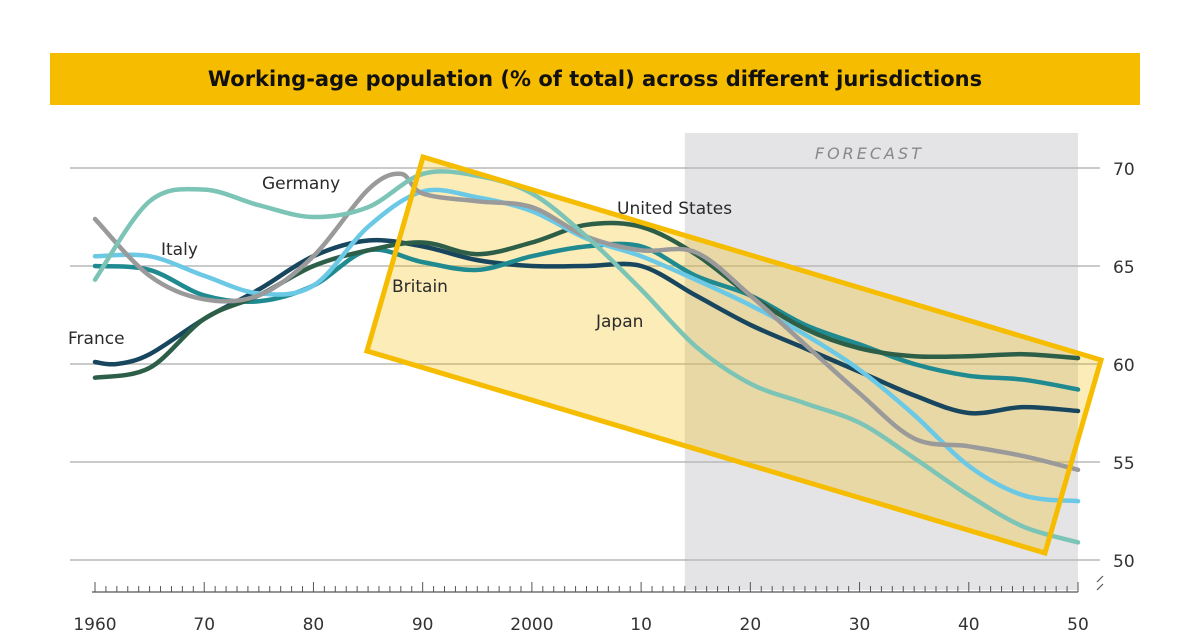 This screenshot has height=638, width=1179. What do you see at coordinates (1100, 583) in the screenshot?
I see `axis-break-icon` at bounding box center [1100, 583].